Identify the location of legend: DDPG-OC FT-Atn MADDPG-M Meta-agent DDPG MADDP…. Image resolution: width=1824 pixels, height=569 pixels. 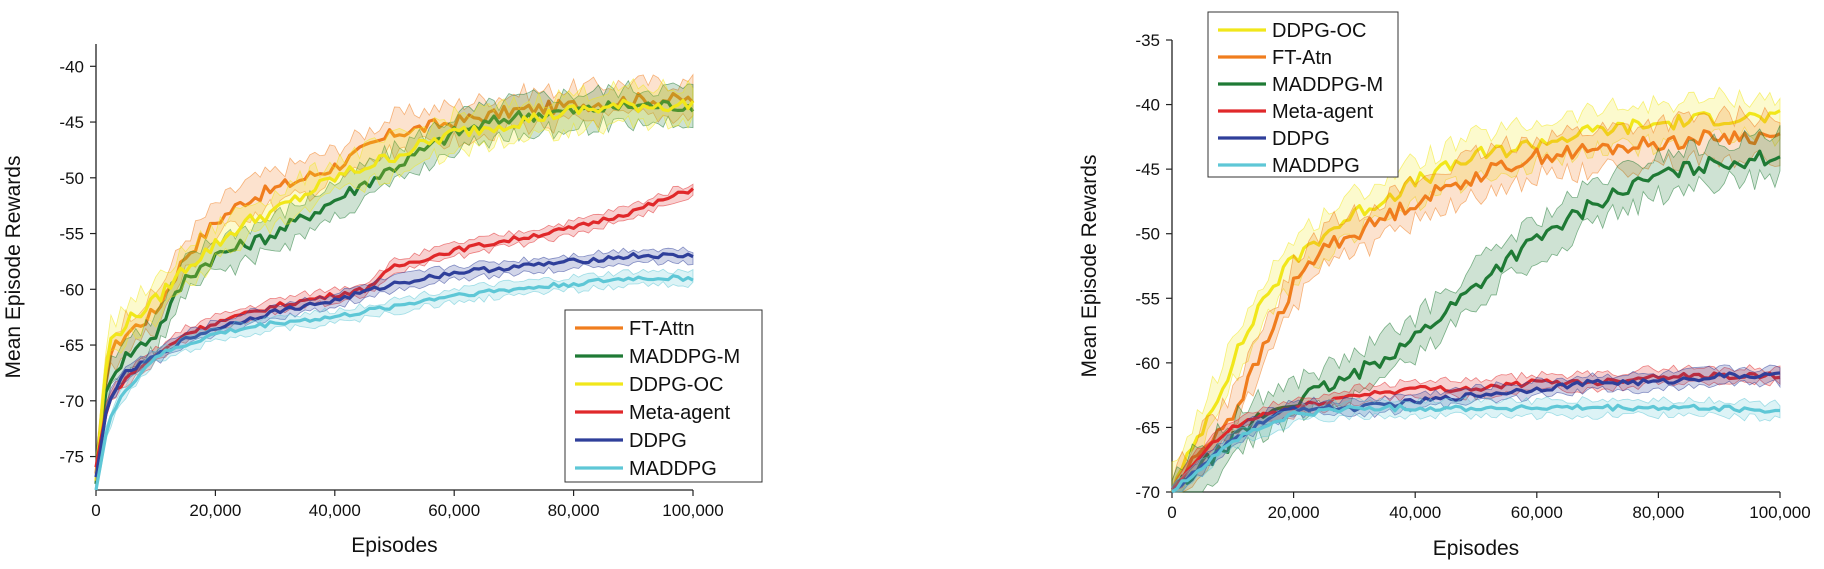
(1303, 94).